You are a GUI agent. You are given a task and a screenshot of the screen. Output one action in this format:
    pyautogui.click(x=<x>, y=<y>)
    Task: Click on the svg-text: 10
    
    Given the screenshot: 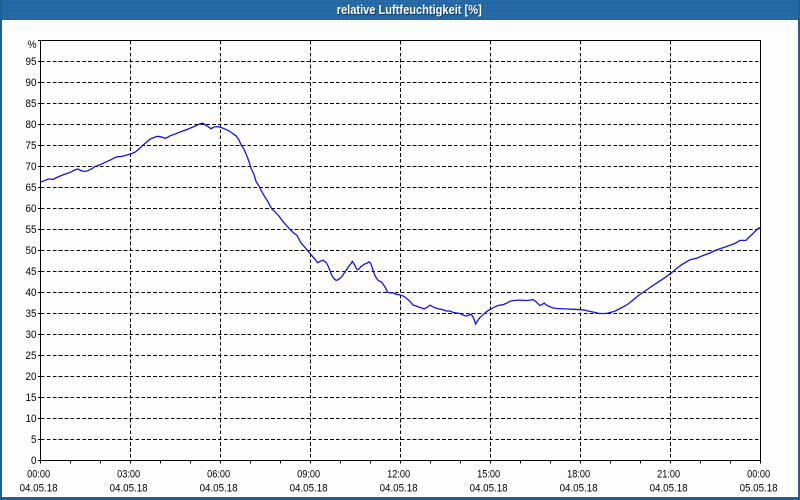 What is the action you would take?
    pyautogui.click(x=31, y=419)
    